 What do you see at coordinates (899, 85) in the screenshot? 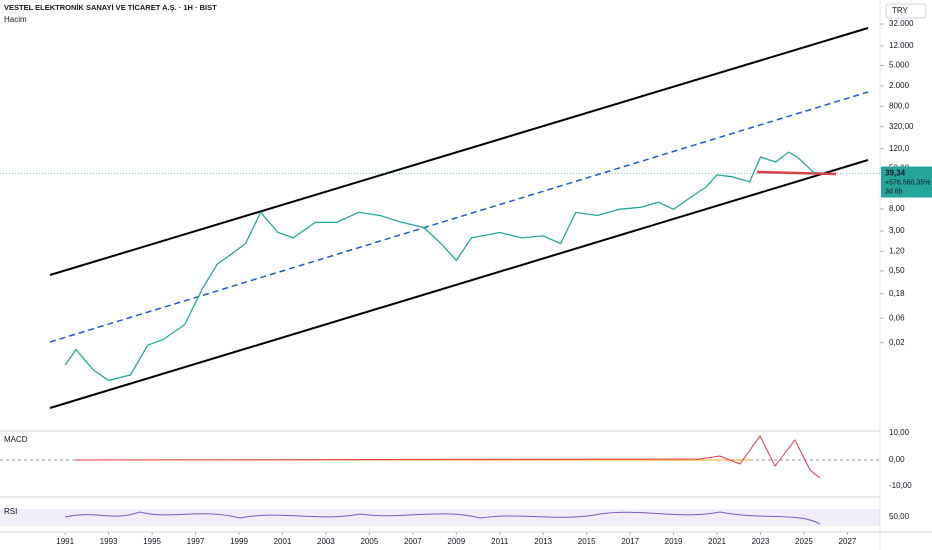
I see `y-tick-label: 2.000` at bounding box center [899, 85].